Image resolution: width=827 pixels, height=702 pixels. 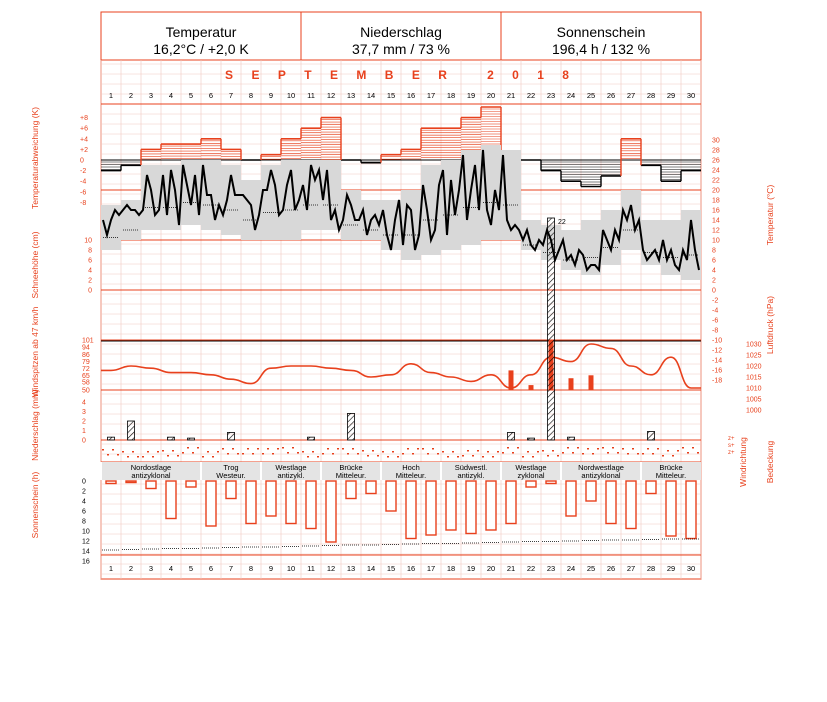 I want to click on day-label-top: 18, so click(x=451, y=95).